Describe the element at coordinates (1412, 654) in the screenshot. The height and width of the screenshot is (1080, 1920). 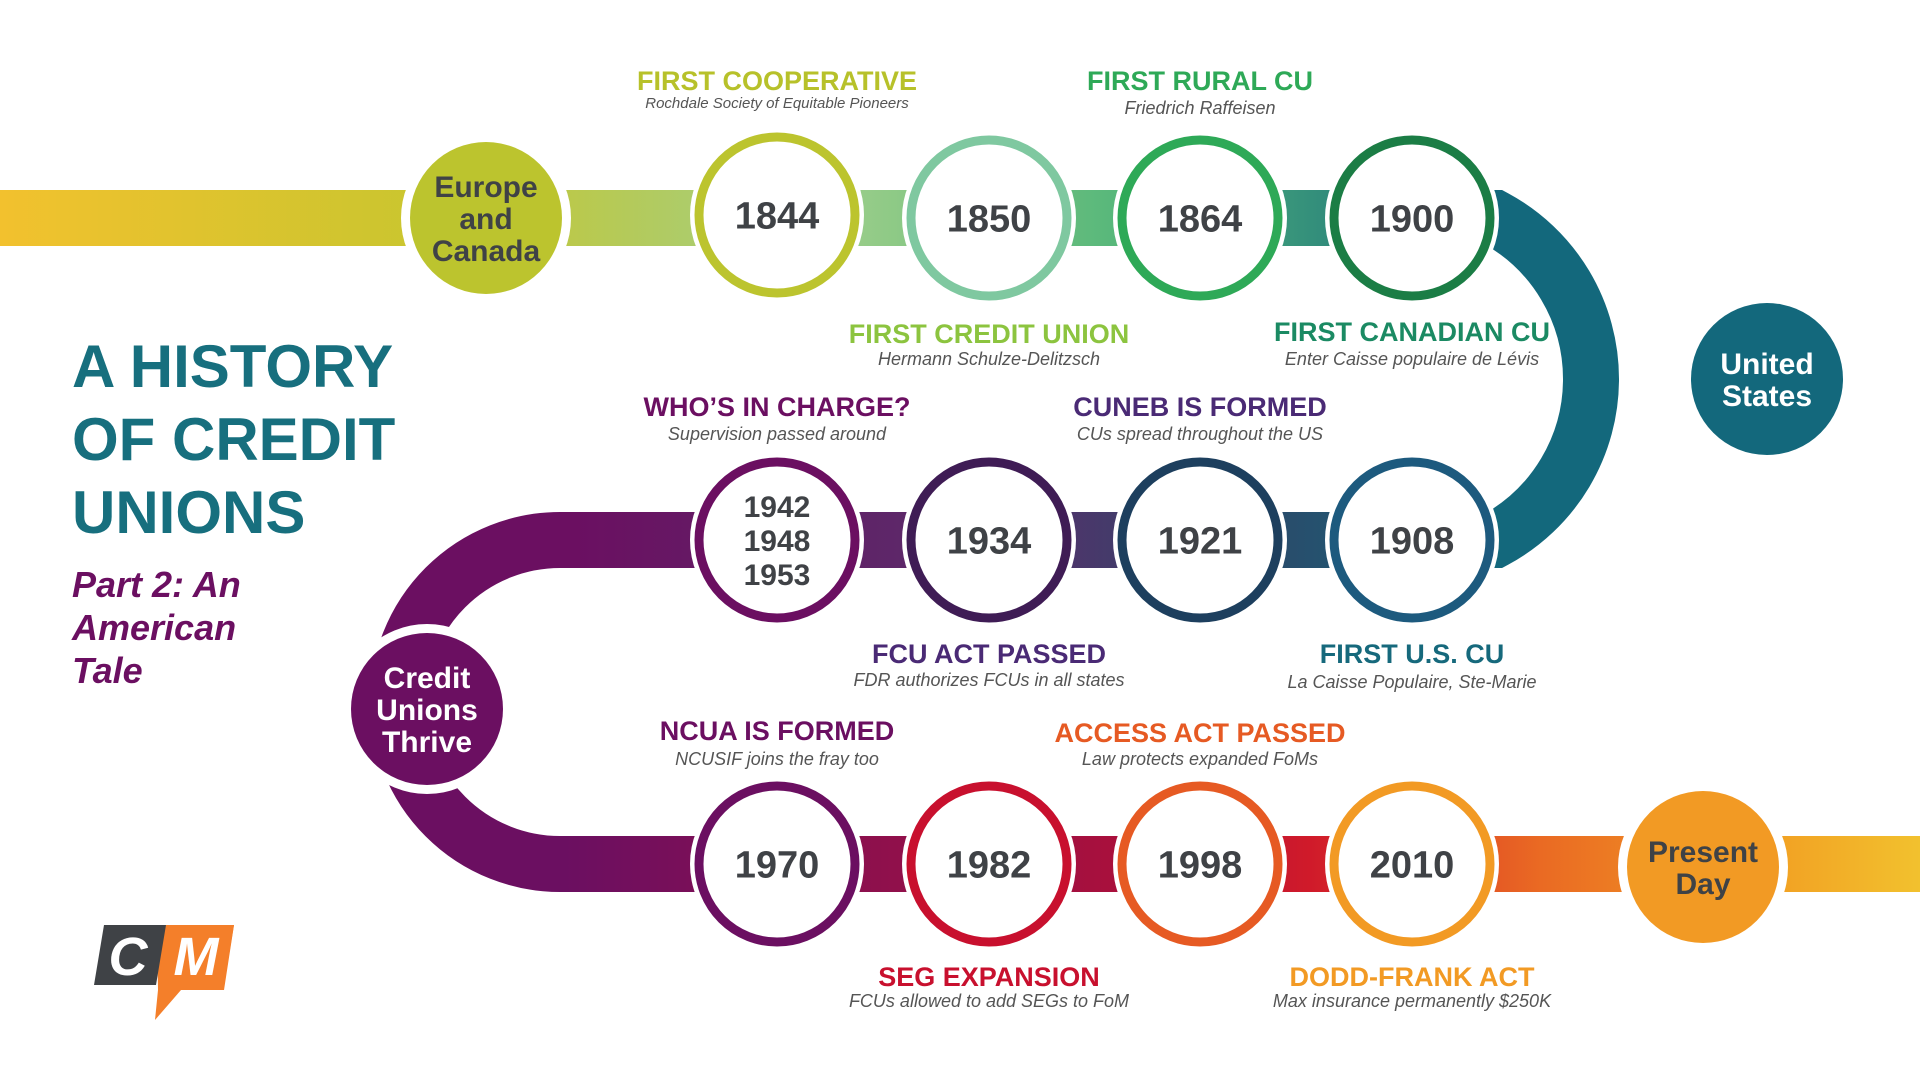
I see `event-title: FIRST U.S. CU` at that location.